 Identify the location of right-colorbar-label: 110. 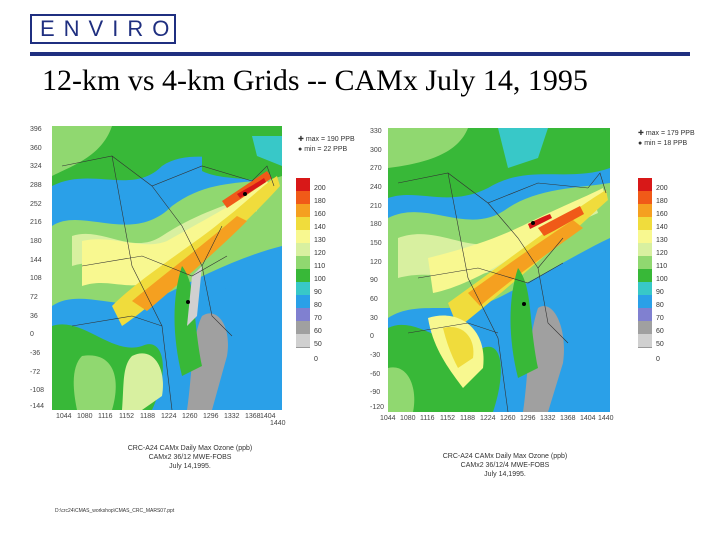
(662, 266).